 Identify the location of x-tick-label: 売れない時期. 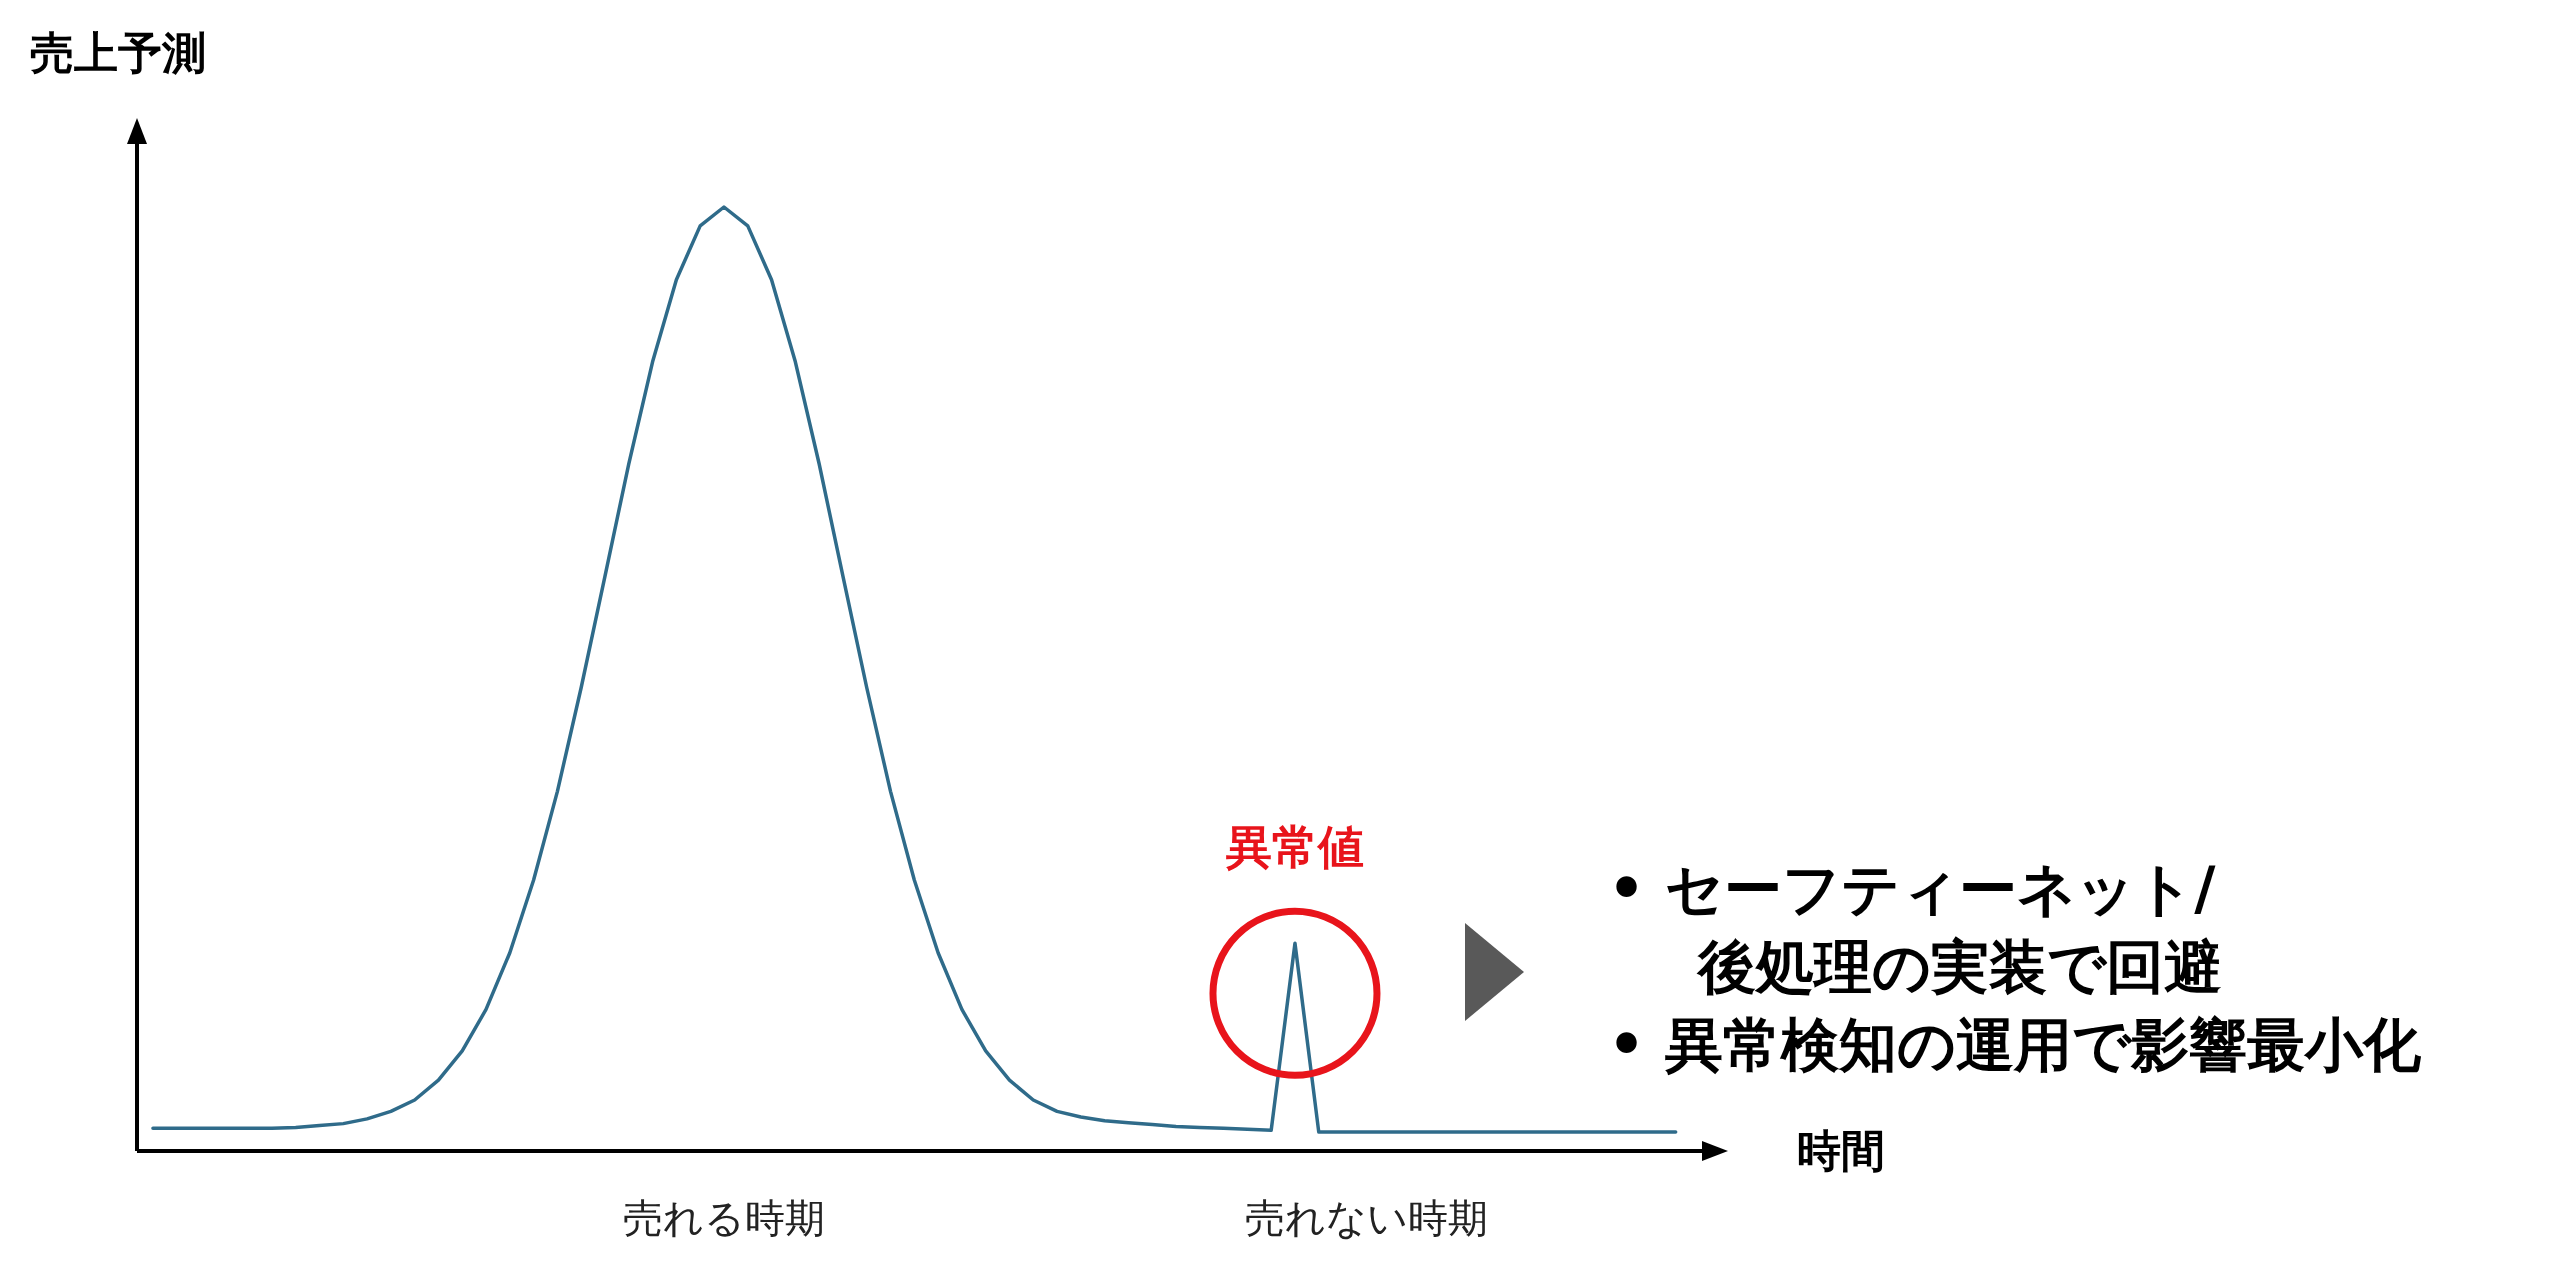
(1366, 1218).